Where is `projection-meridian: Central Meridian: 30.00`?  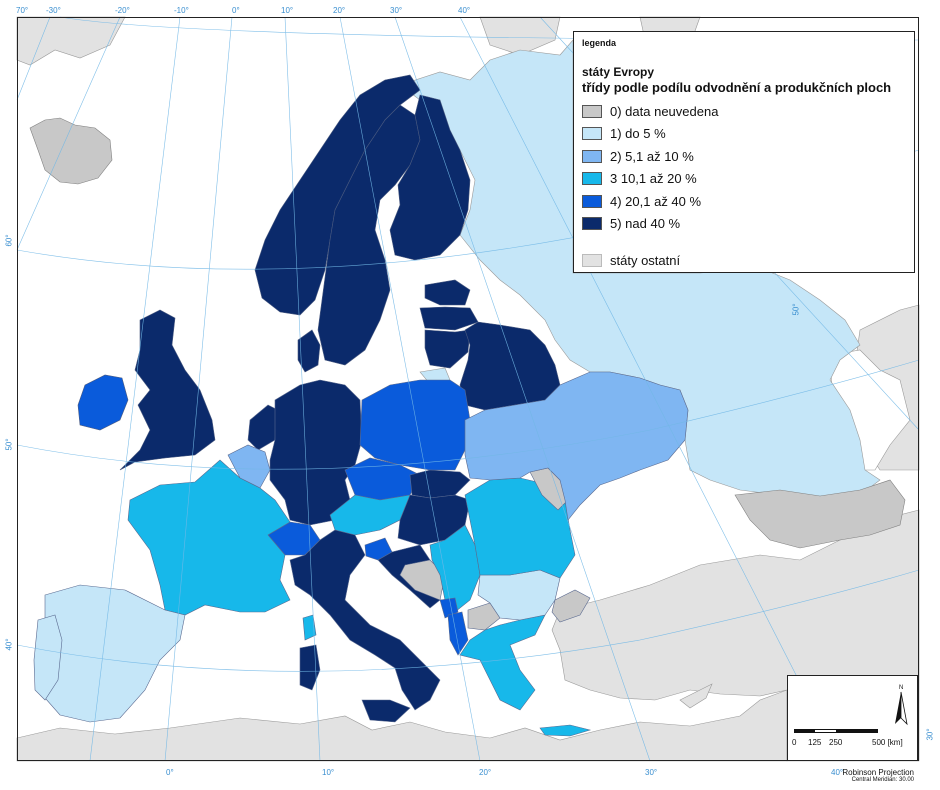
projection-meridian: Central Meridian: 30.00 is located at coordinates (882, 780).